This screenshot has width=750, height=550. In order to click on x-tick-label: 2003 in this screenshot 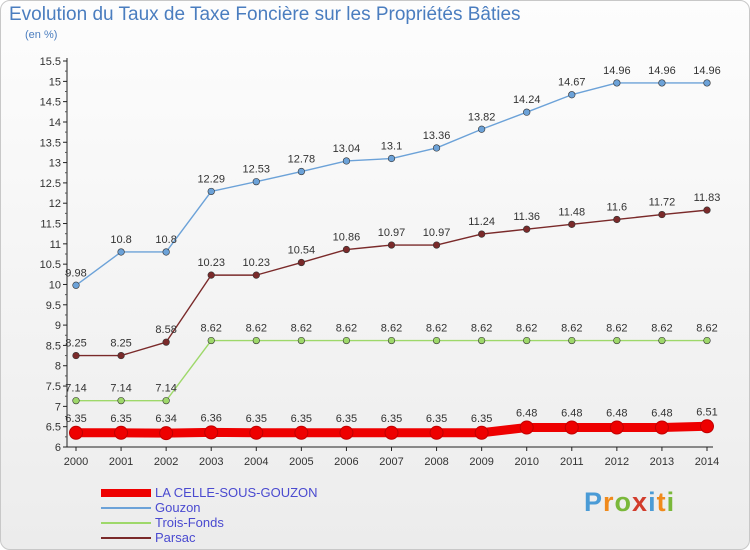, I will do `click(211, 462)`.